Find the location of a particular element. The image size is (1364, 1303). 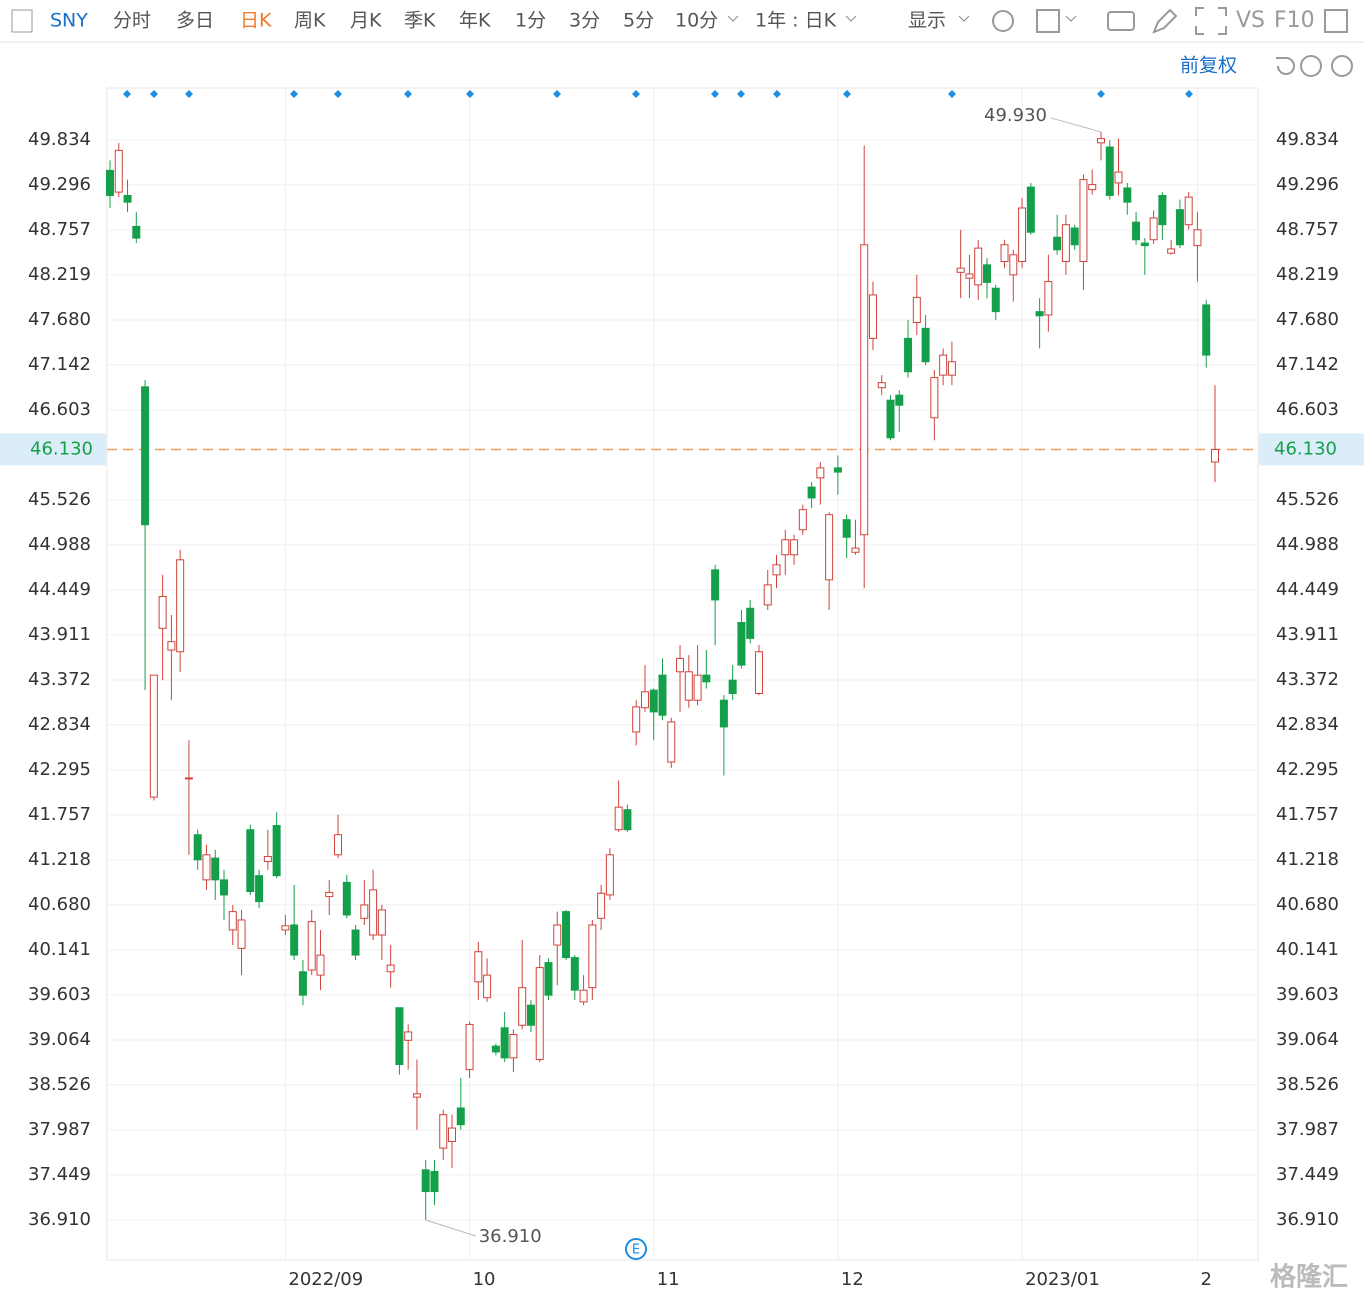

period-tab: 1分 is located at coordinates (530, 21).